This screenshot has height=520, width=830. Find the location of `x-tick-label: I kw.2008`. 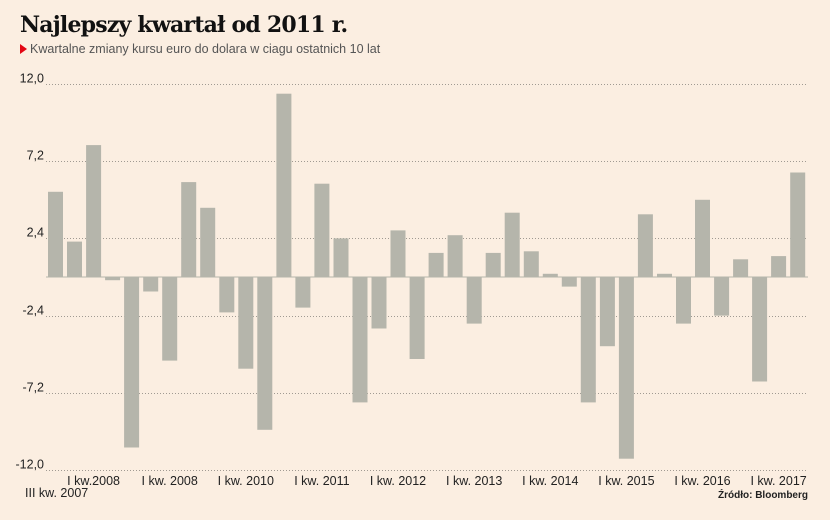

x-tick-label: I kw.2008 is located at coordinates (93, 481).